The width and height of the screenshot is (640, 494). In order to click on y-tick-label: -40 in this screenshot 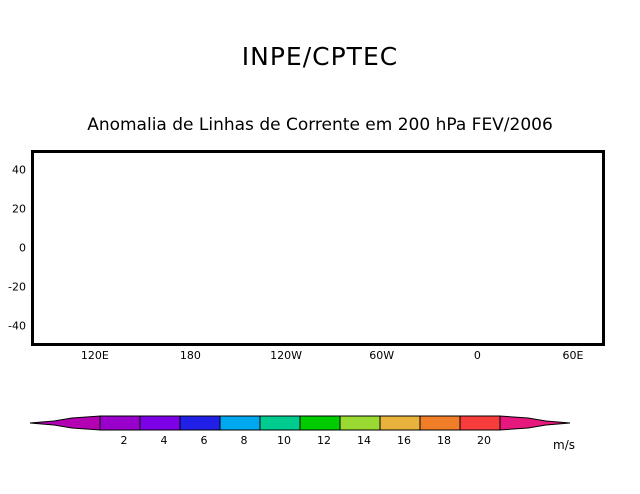, I will do `click(17, 326)`.